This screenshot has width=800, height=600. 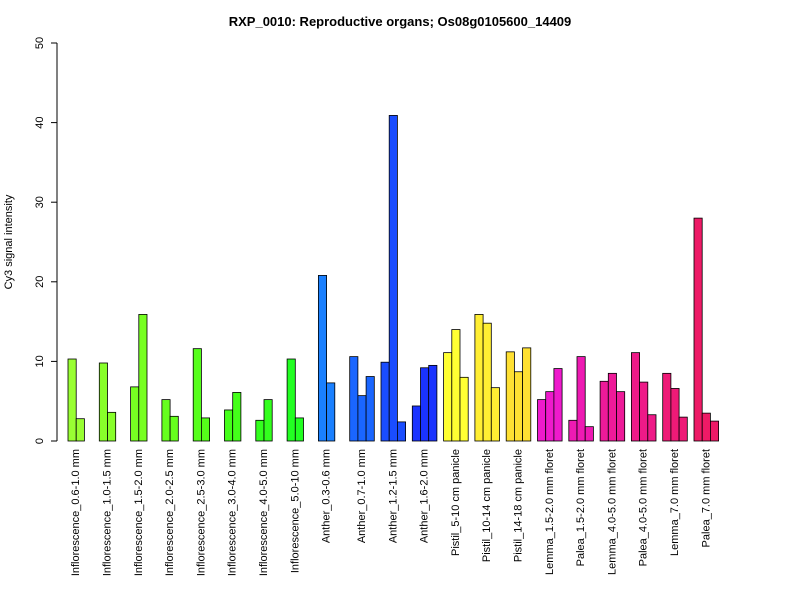 I want to click on y-tick-label: 20, so click(x=40, y=282).